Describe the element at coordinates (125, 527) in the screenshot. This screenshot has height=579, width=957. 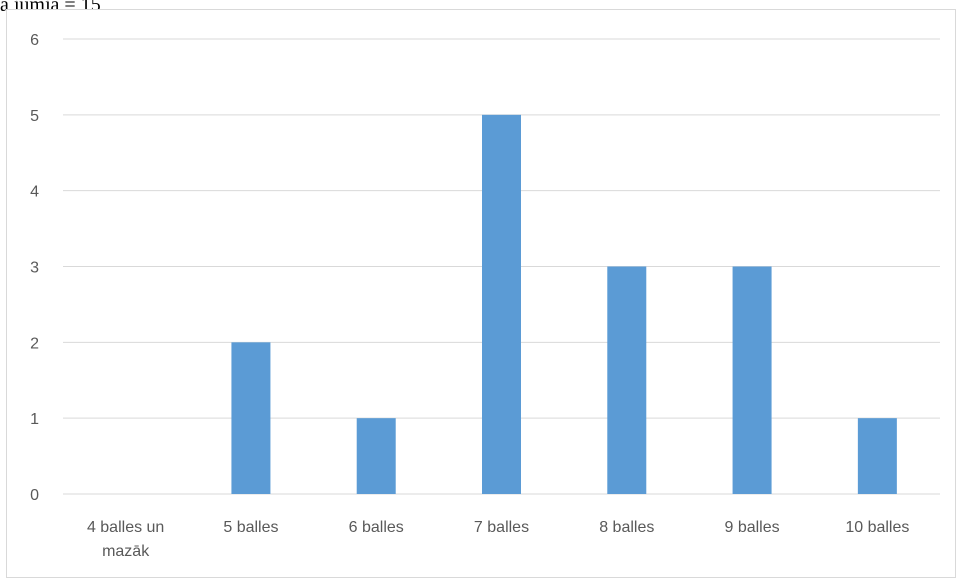
I see `x-tick-label-line: 4 balles un` at that location.